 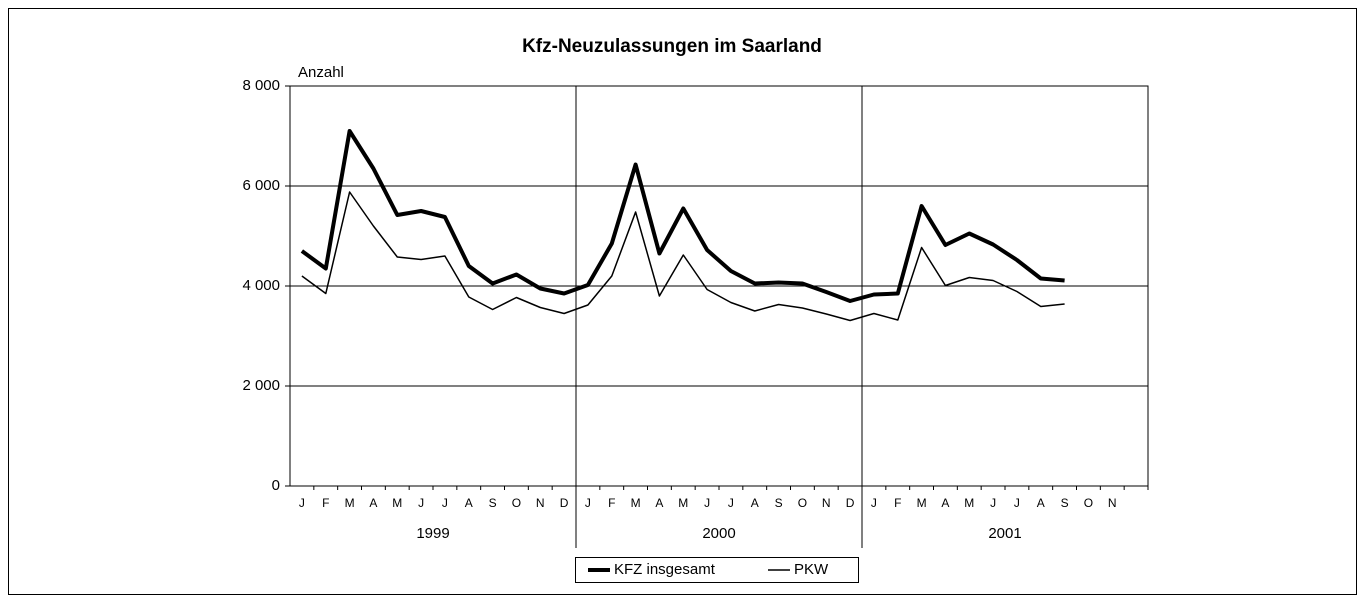 I want to click on year-label: 2001, so click(x=1004, y=533).